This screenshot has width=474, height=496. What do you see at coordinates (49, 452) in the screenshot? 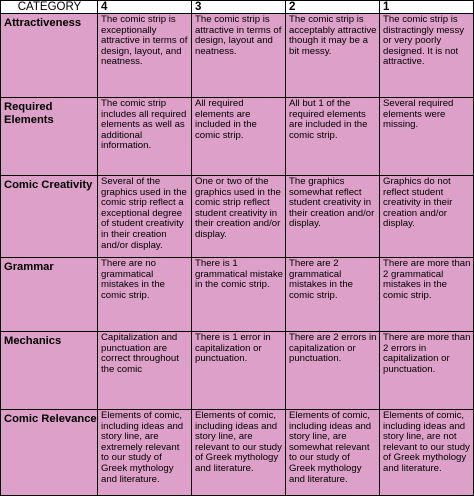
I see `category-label: Comic Relevance` at bounding box center [49, 452].